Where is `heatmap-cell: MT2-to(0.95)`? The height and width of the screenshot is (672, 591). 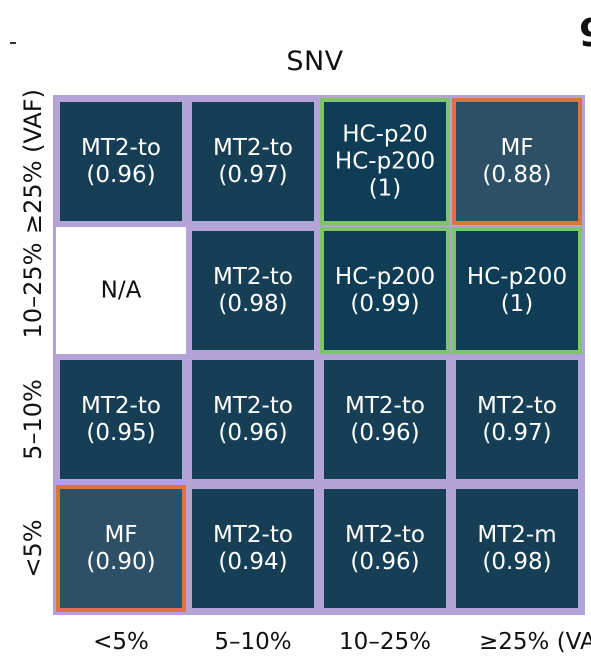
heatmap-cell: MT2-to(0.95) is located at coordinates (121, 419).